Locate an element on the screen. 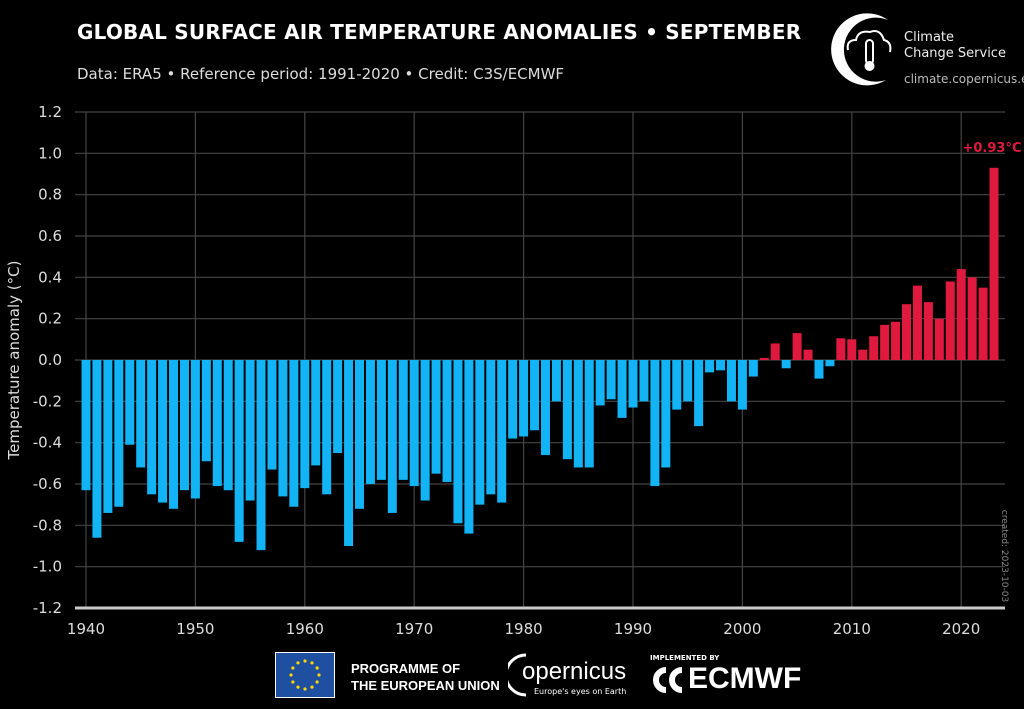 The width and height of the screenshot is (1024, 709). bar-1942 is located at coordinates (108, 436).